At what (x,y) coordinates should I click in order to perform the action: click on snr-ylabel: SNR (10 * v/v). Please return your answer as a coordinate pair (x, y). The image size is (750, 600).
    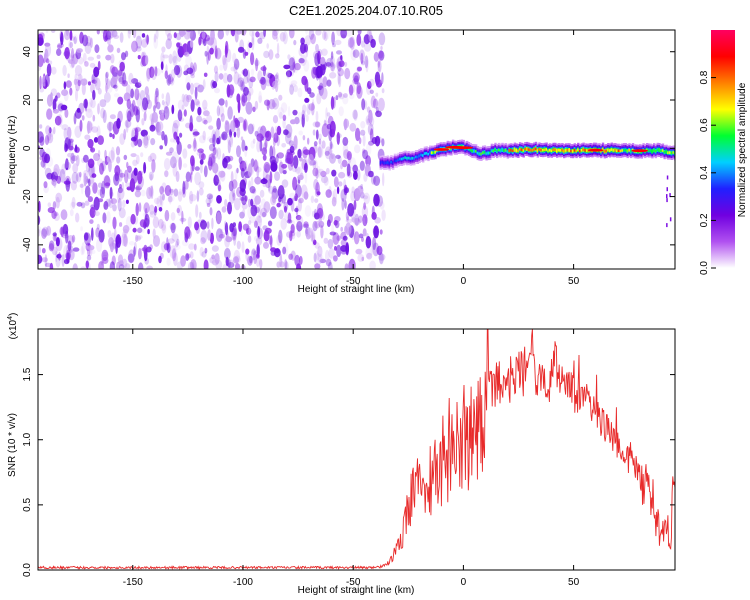
    Looking at the image, I should click on (12, 445).